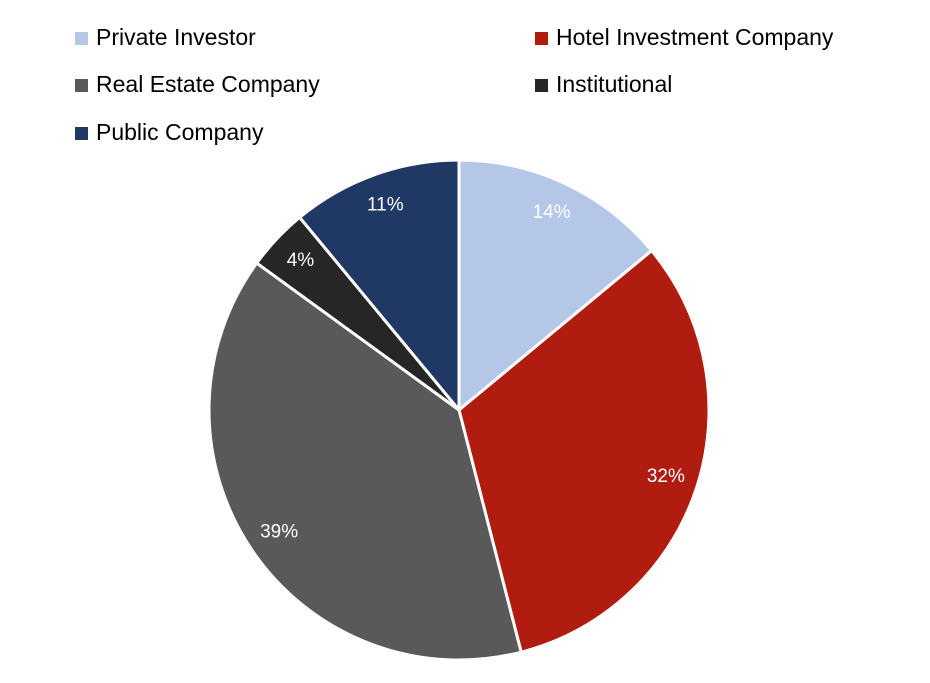 This screenshot has width=930, height=683. I want to click on data-label: 14%, so click(552, 212).